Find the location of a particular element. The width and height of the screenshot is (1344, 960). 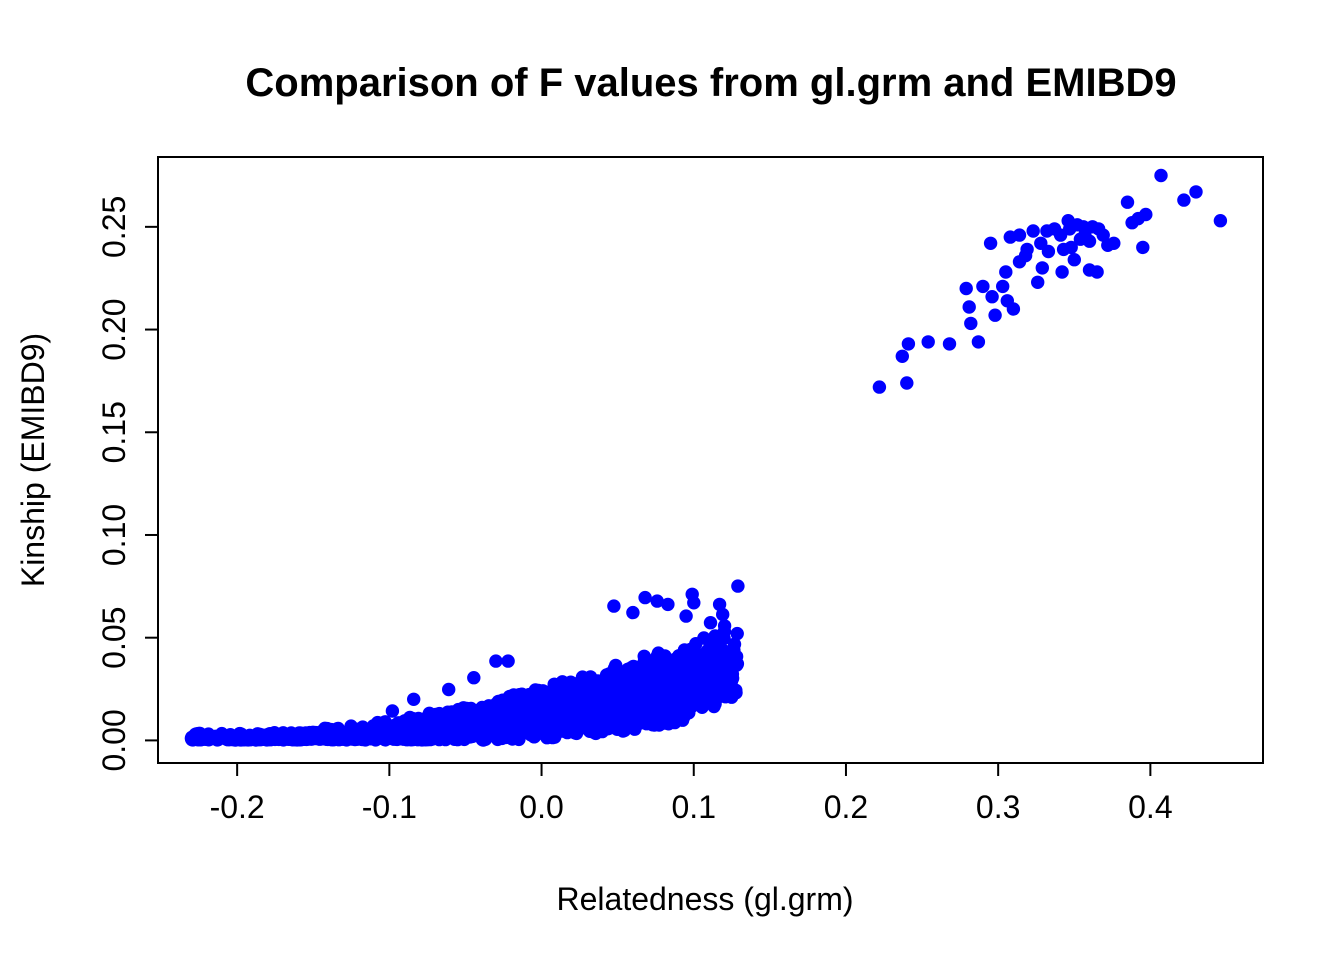

x-tick-label: 0.2 is located at coordinates (846, 807).